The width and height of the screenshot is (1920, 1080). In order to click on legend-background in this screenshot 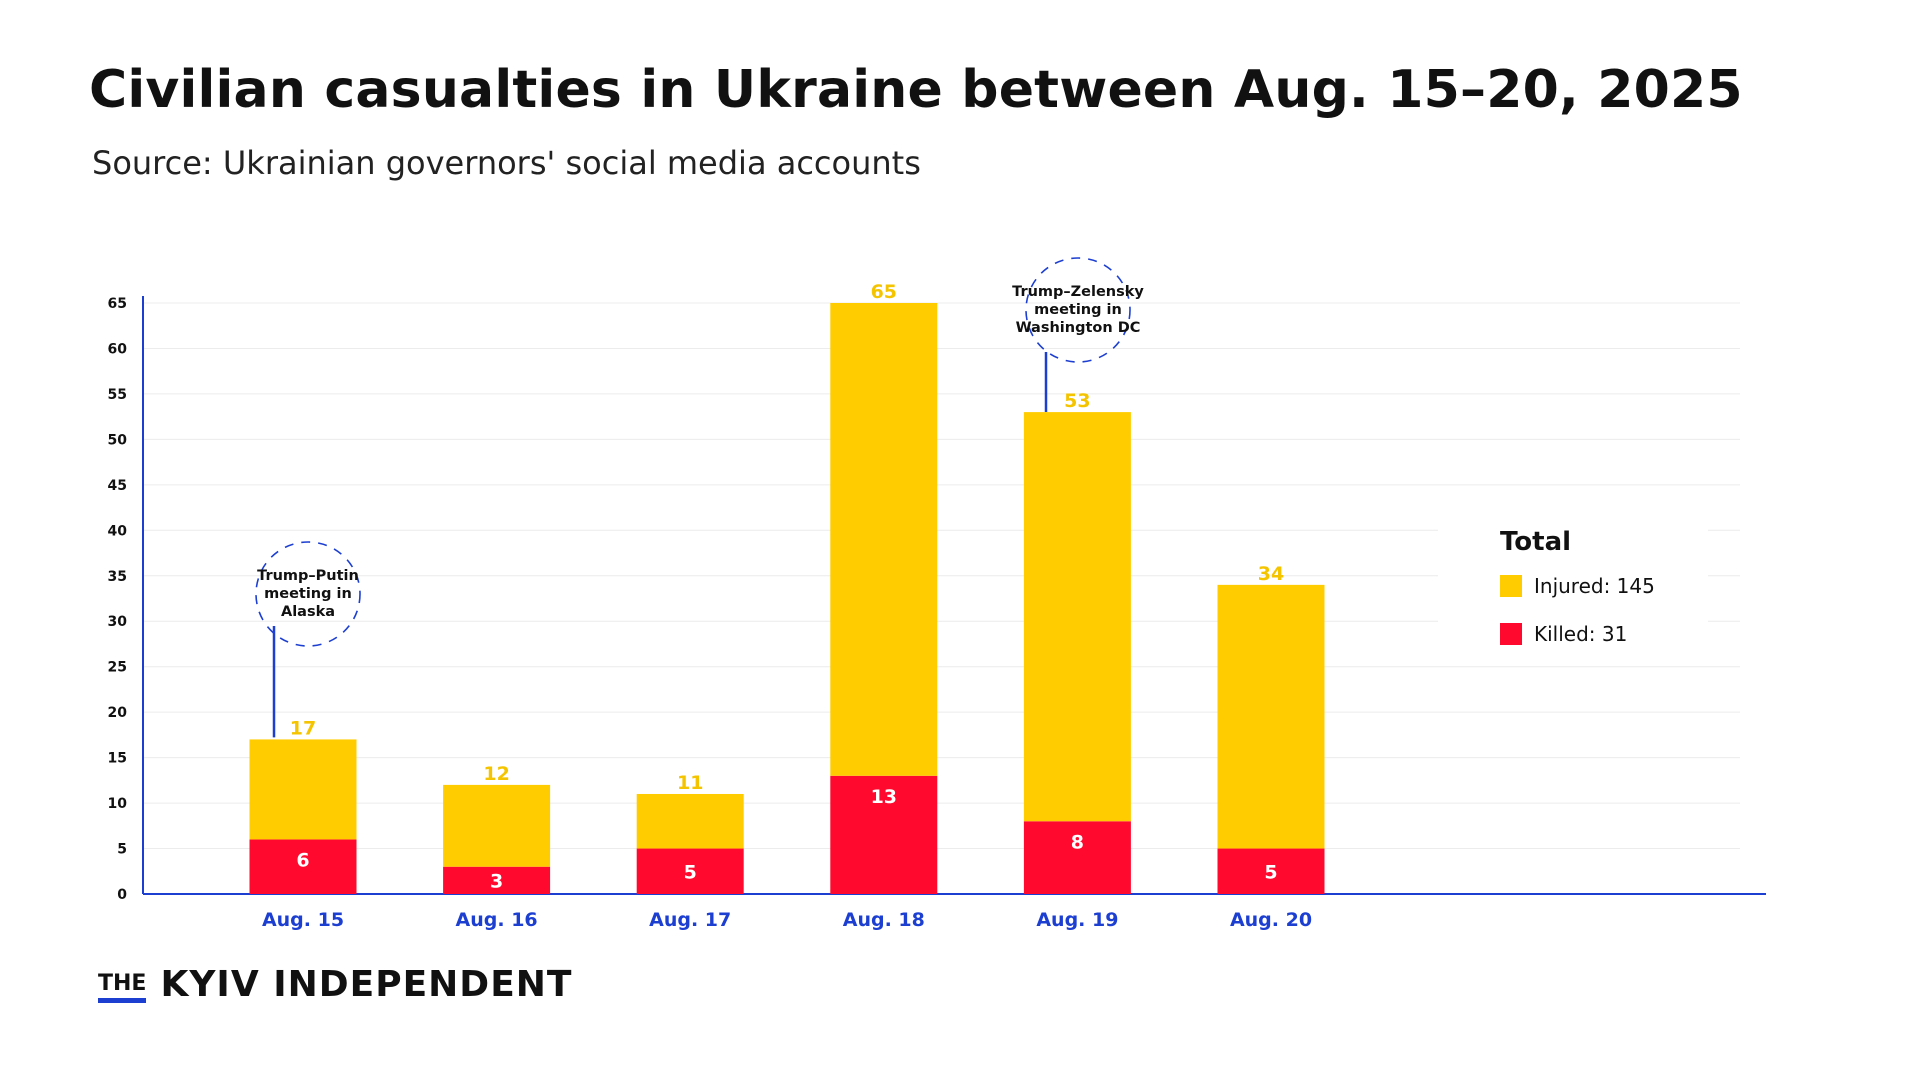, I will do `click(1573, 591)`.